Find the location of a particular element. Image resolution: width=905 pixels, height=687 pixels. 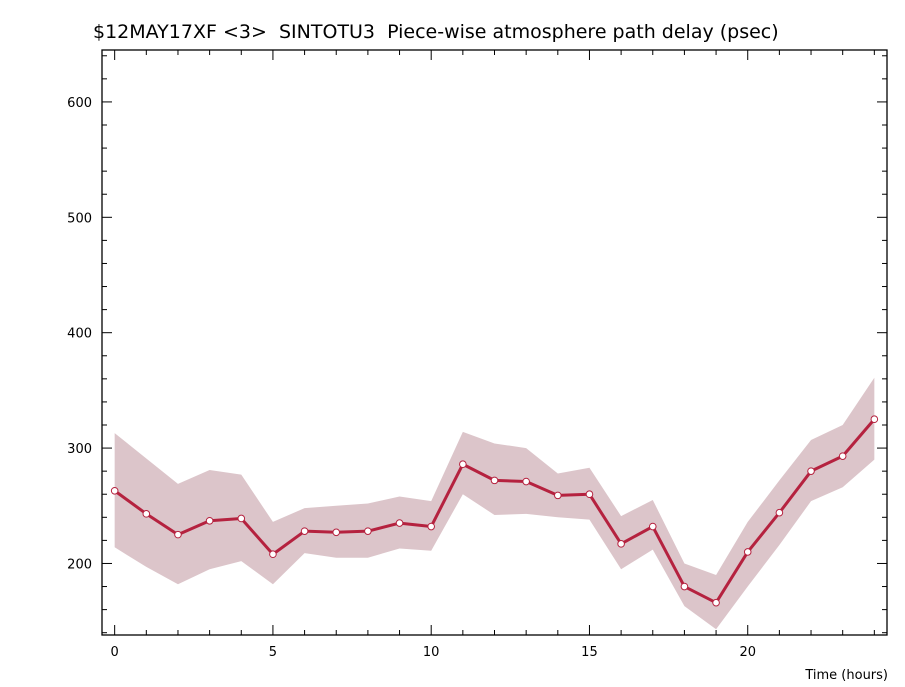

y-tick-label: 400 is located at coordinates (79, 334).